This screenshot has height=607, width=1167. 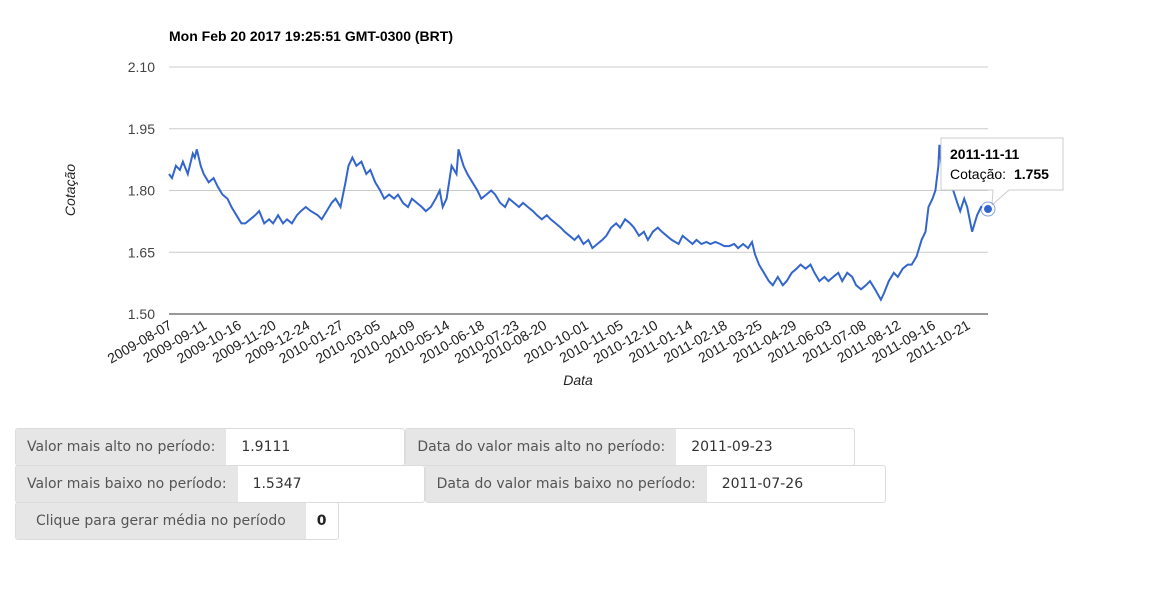 What do you see at coordinates (978, 174) in the screenshot?
I see `tooltip-label: Cotação:` at bounding box center [978, 174].